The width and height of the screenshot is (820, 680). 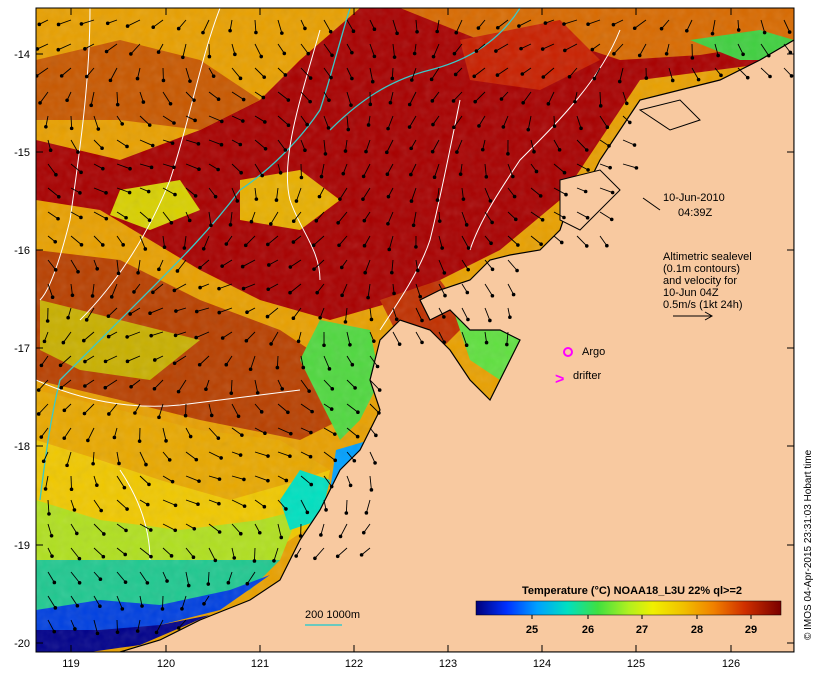 What do you see at coordinates (588, 630) in the screenshot?
I see `colorbar-tick-label: 26` at bounding box center [588, 630].